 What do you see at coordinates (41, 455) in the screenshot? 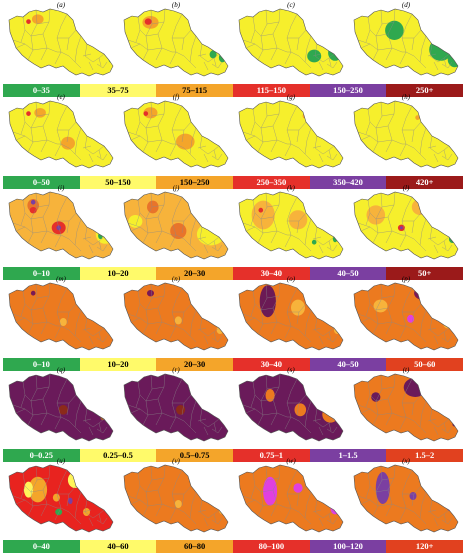
I see `legend-class: 0–0.25` at bounding box center [41, 455].